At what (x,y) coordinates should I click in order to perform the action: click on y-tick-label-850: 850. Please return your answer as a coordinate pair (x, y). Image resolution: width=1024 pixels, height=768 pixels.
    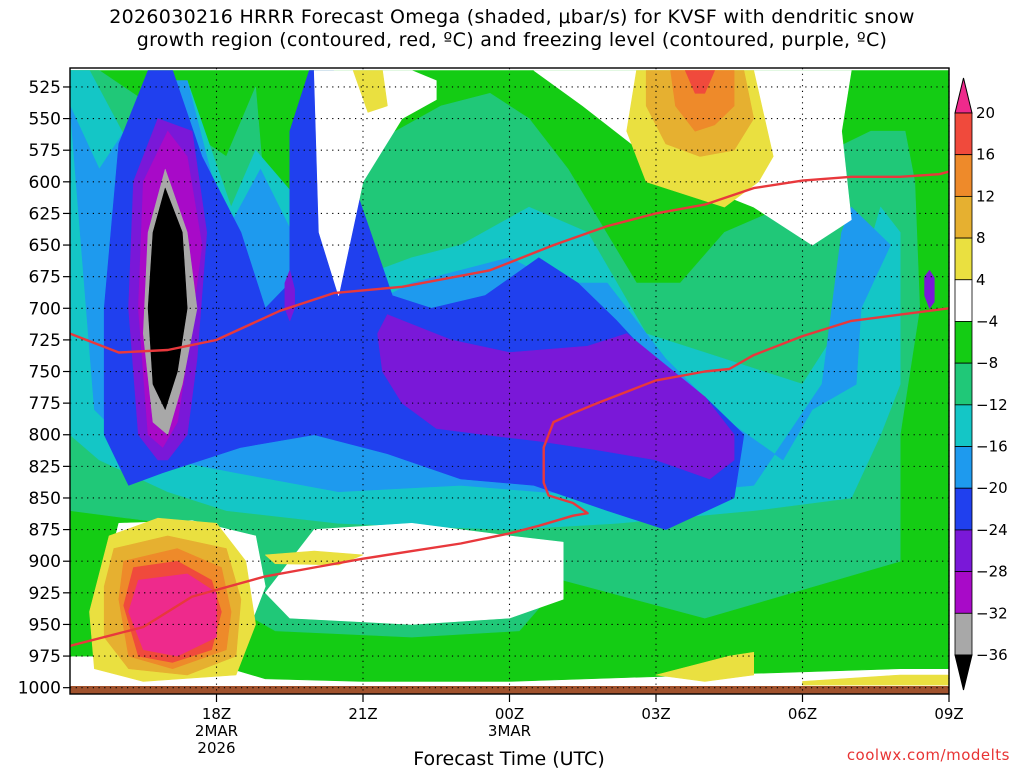
    Looking at the image, I should click on (45, 499).